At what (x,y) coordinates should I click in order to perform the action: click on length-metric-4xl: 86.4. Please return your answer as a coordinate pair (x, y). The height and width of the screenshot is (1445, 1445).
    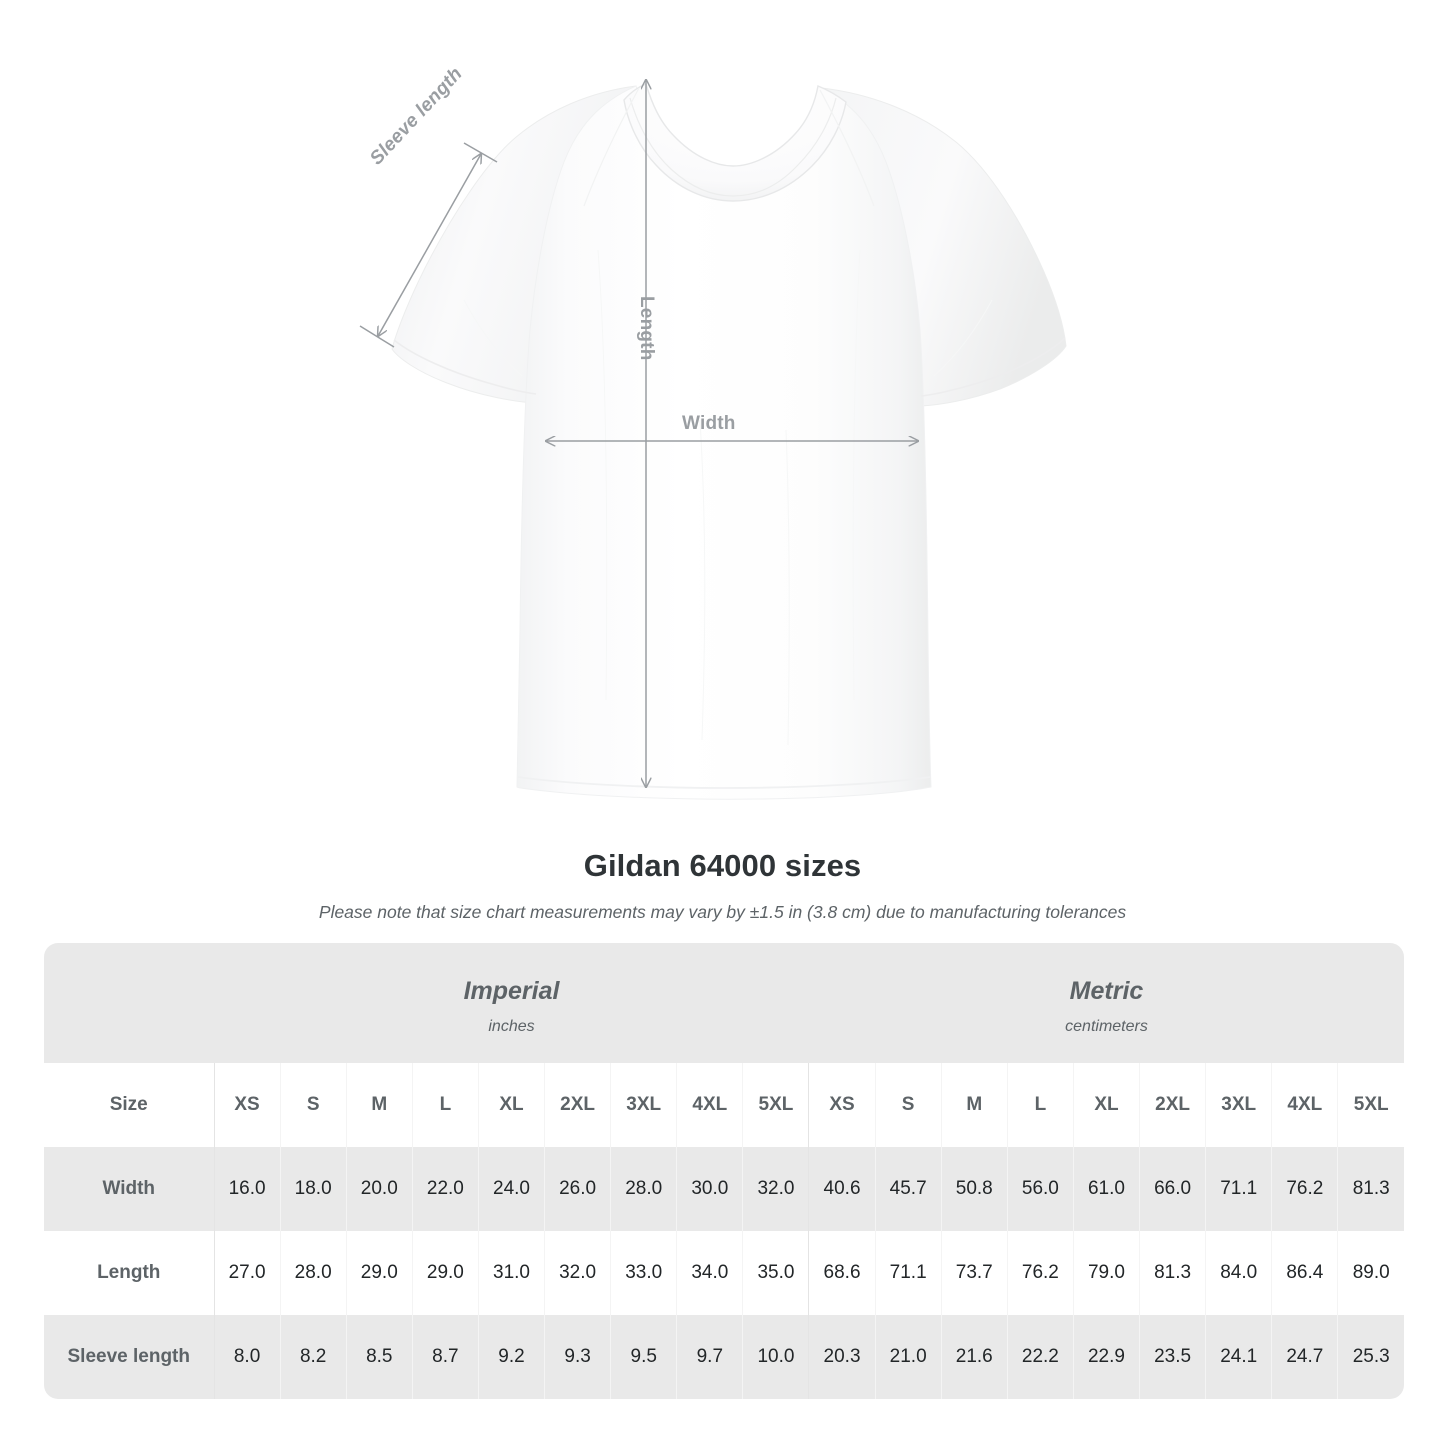
    Looking at the image, I should click on (1304, 1273).